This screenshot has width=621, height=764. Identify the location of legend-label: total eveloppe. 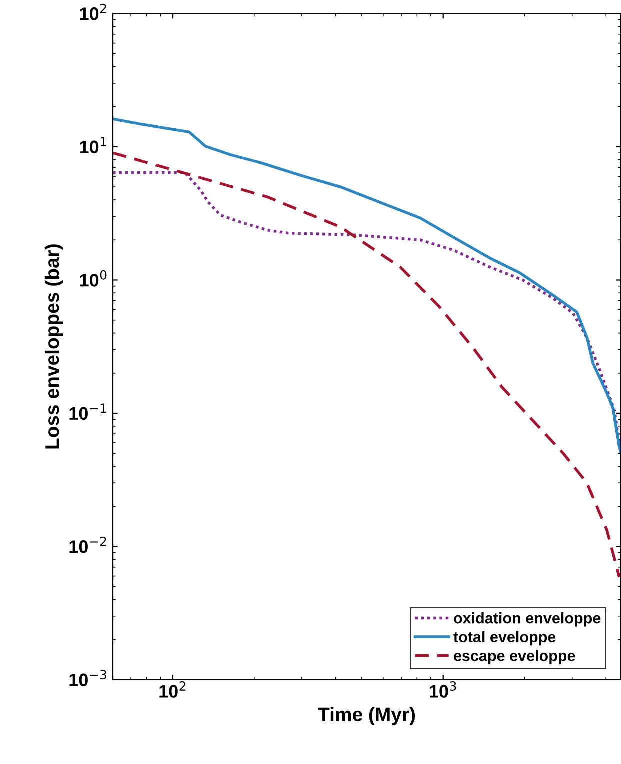
(505, 638).